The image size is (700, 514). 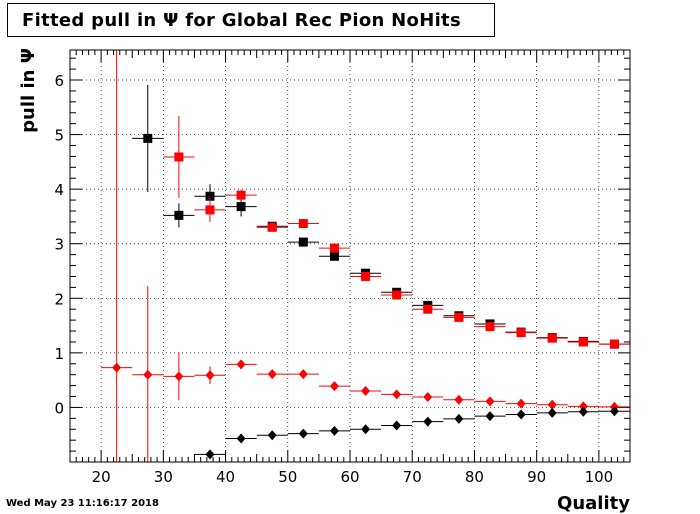 I want to click on x-tick-label: 100, so click(x=599, y=477).